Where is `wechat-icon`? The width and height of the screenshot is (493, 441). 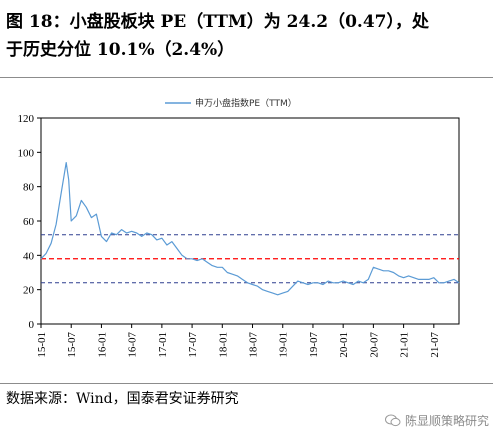 wechat-icon is located at coordinates (392, 420).